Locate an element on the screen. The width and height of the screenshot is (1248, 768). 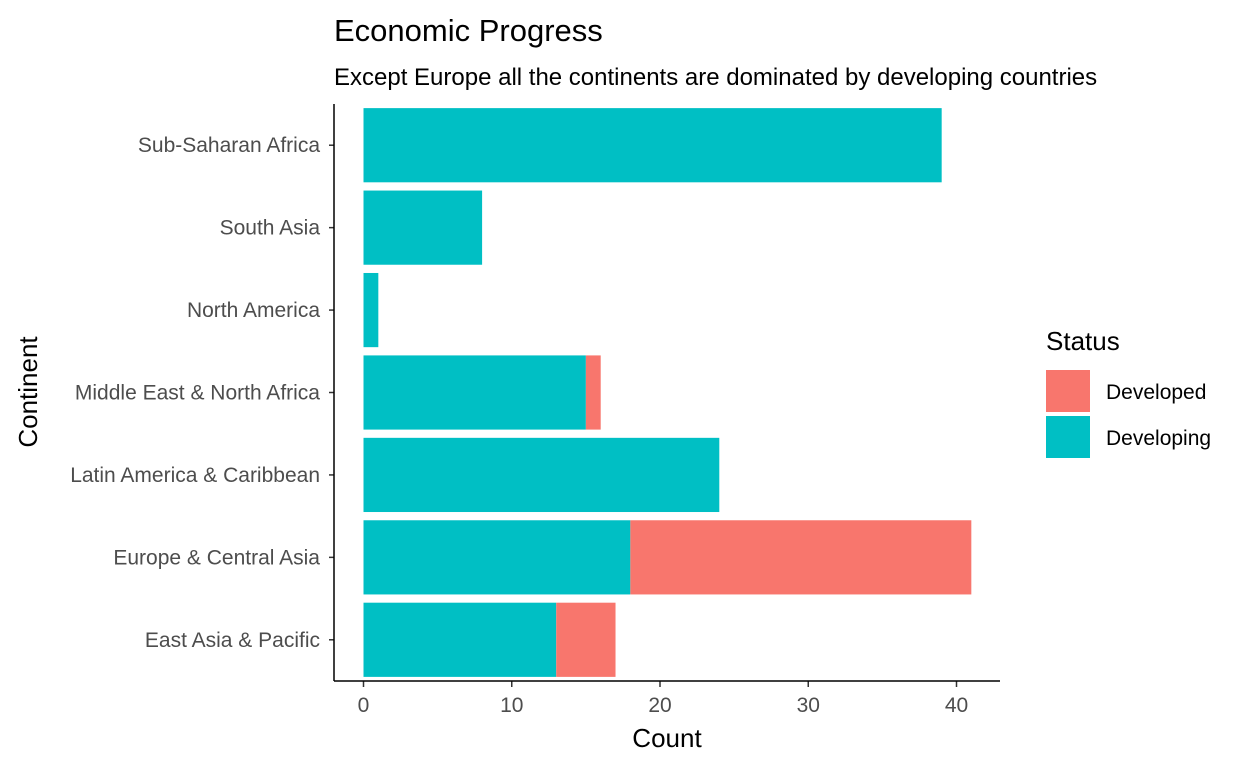
x-tick-label: 30 is located at coordinates (808, 705).